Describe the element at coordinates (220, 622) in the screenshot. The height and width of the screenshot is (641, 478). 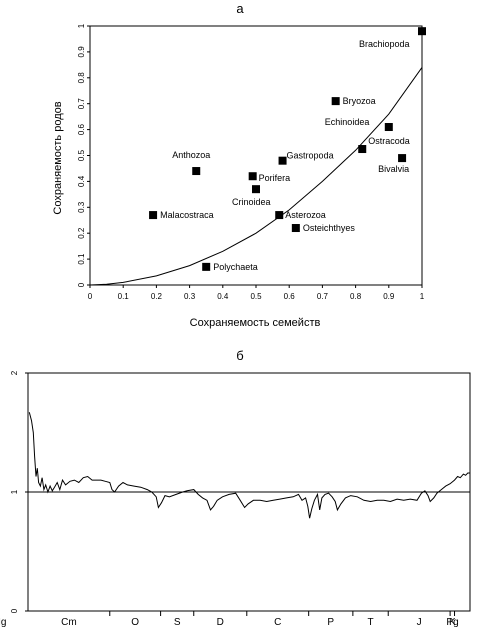
I see `period-label-d: D` at that location.